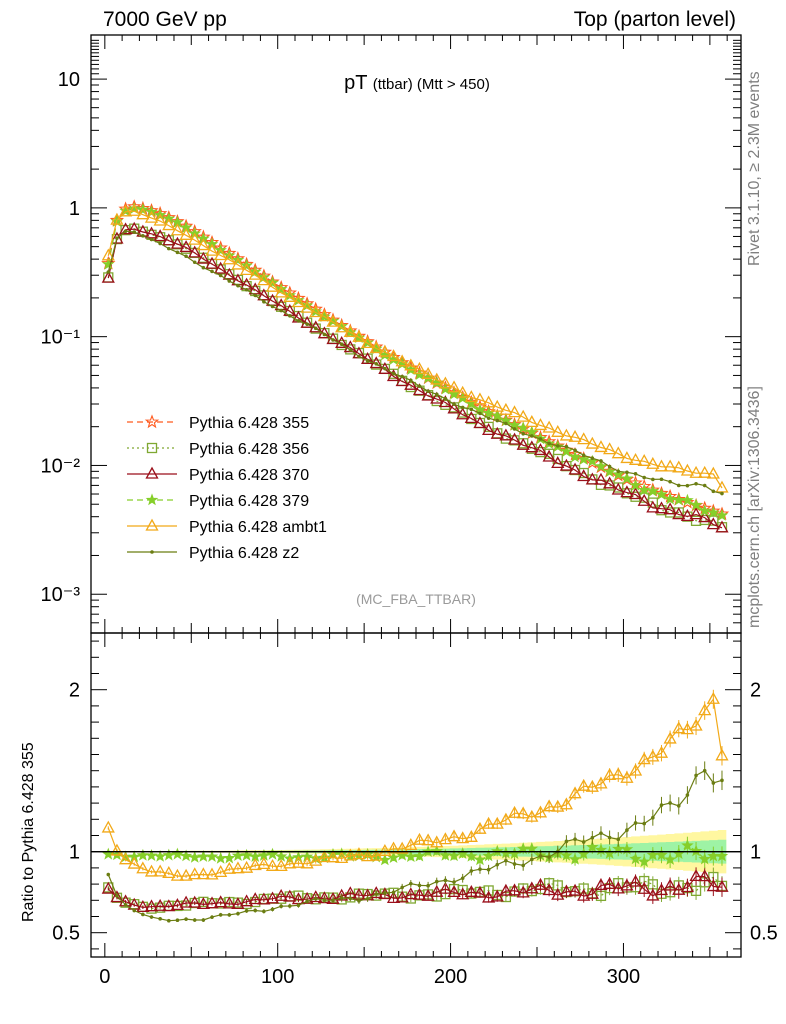 This screenshot has height=1024, width=786. What do you see at coordinates (165, 19) in the screenshot?
I see `header-left: 7000 GeV pp` at bounding box center [165, 19].